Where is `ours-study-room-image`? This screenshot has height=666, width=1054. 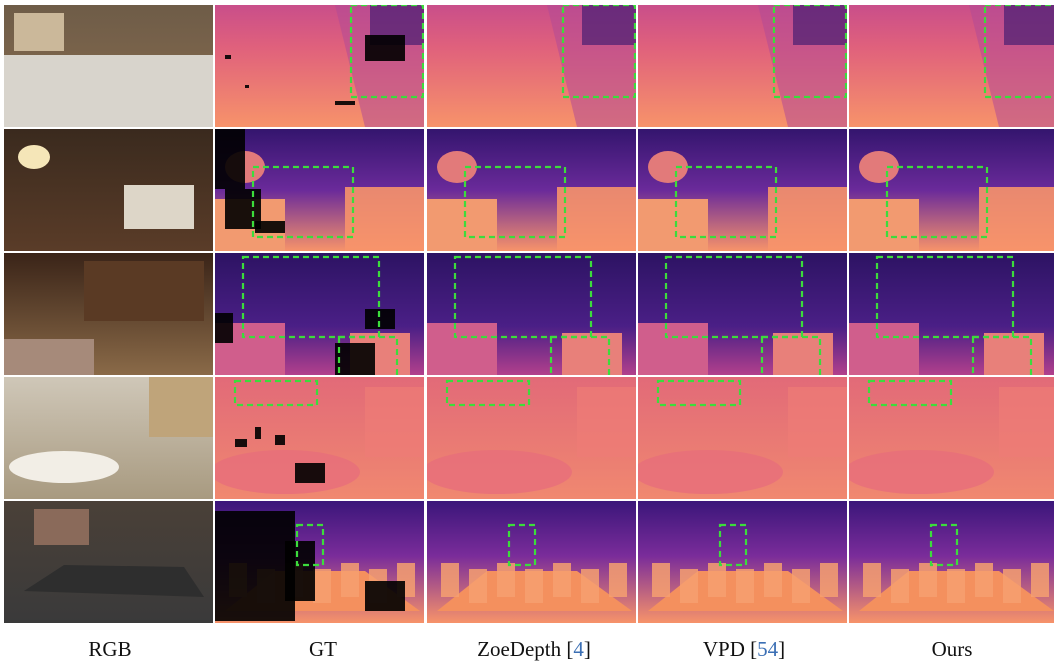 ours-study-room-image is located at coordinates (951, 314).